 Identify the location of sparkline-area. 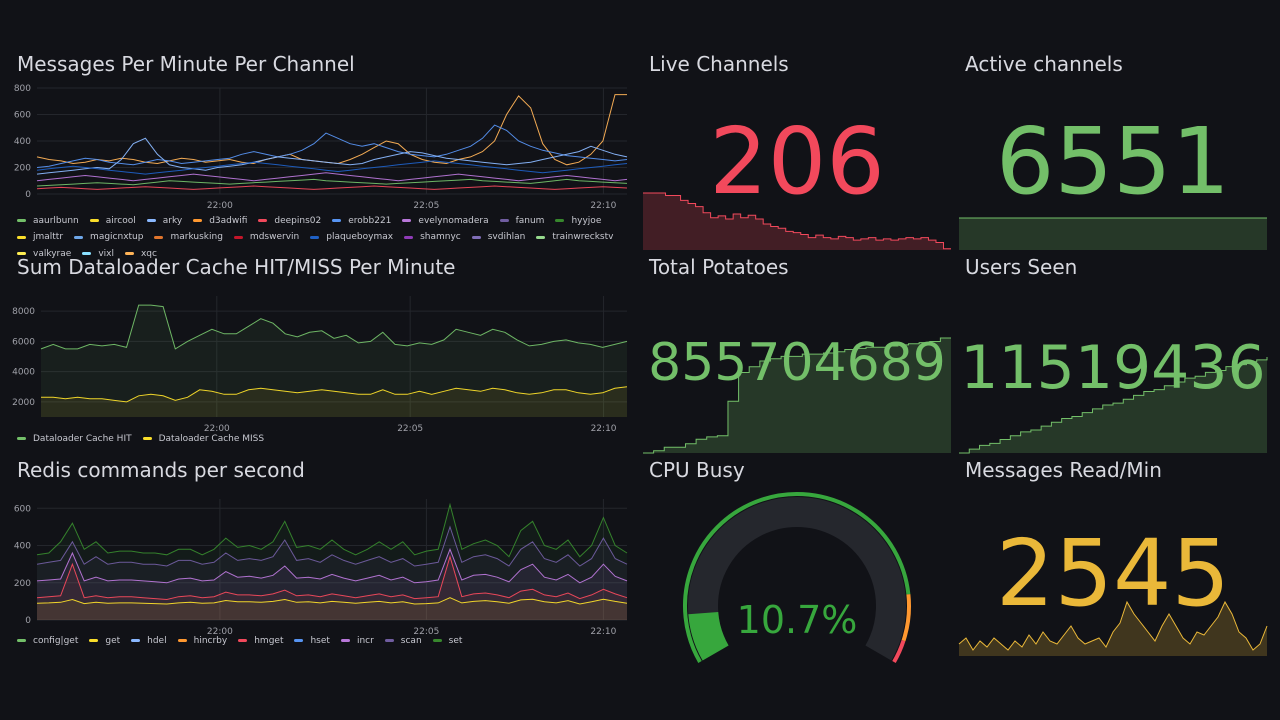
(1113, 629).